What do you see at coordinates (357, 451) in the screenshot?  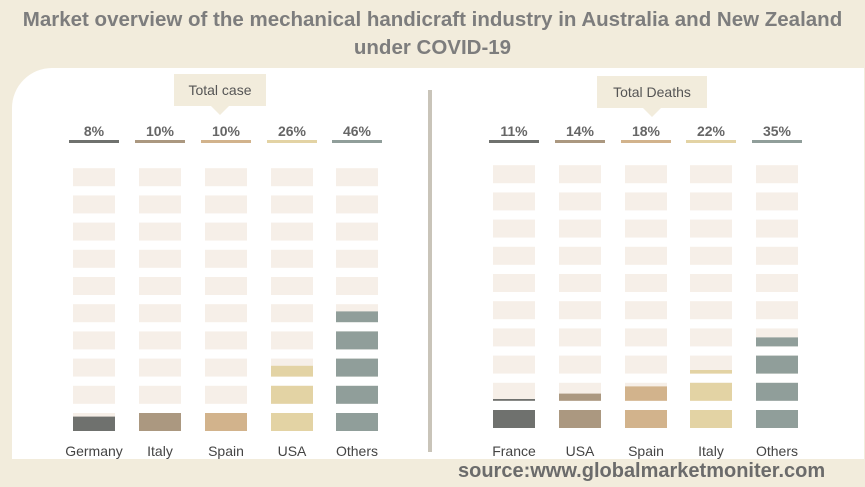 I see `category-label: Others` at bounding box center [357, 451].